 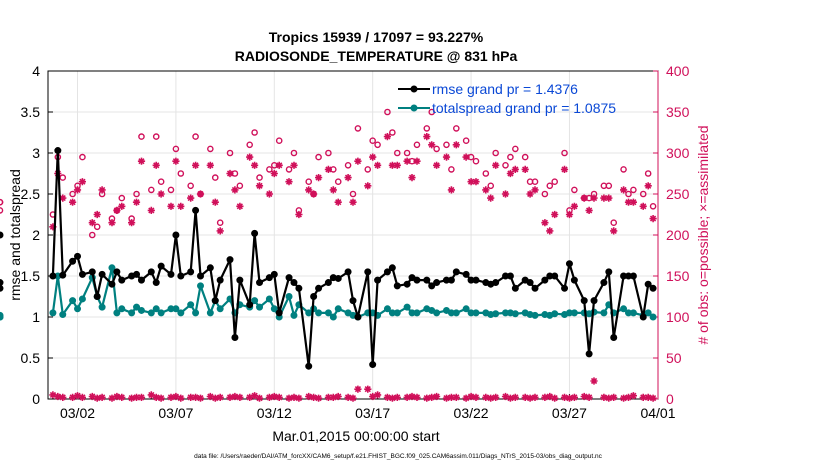 What do you see at coordinates (31, 276) in the screenshot?
I see `y-tick-label: 1.5` at bounding box center [31, 276].